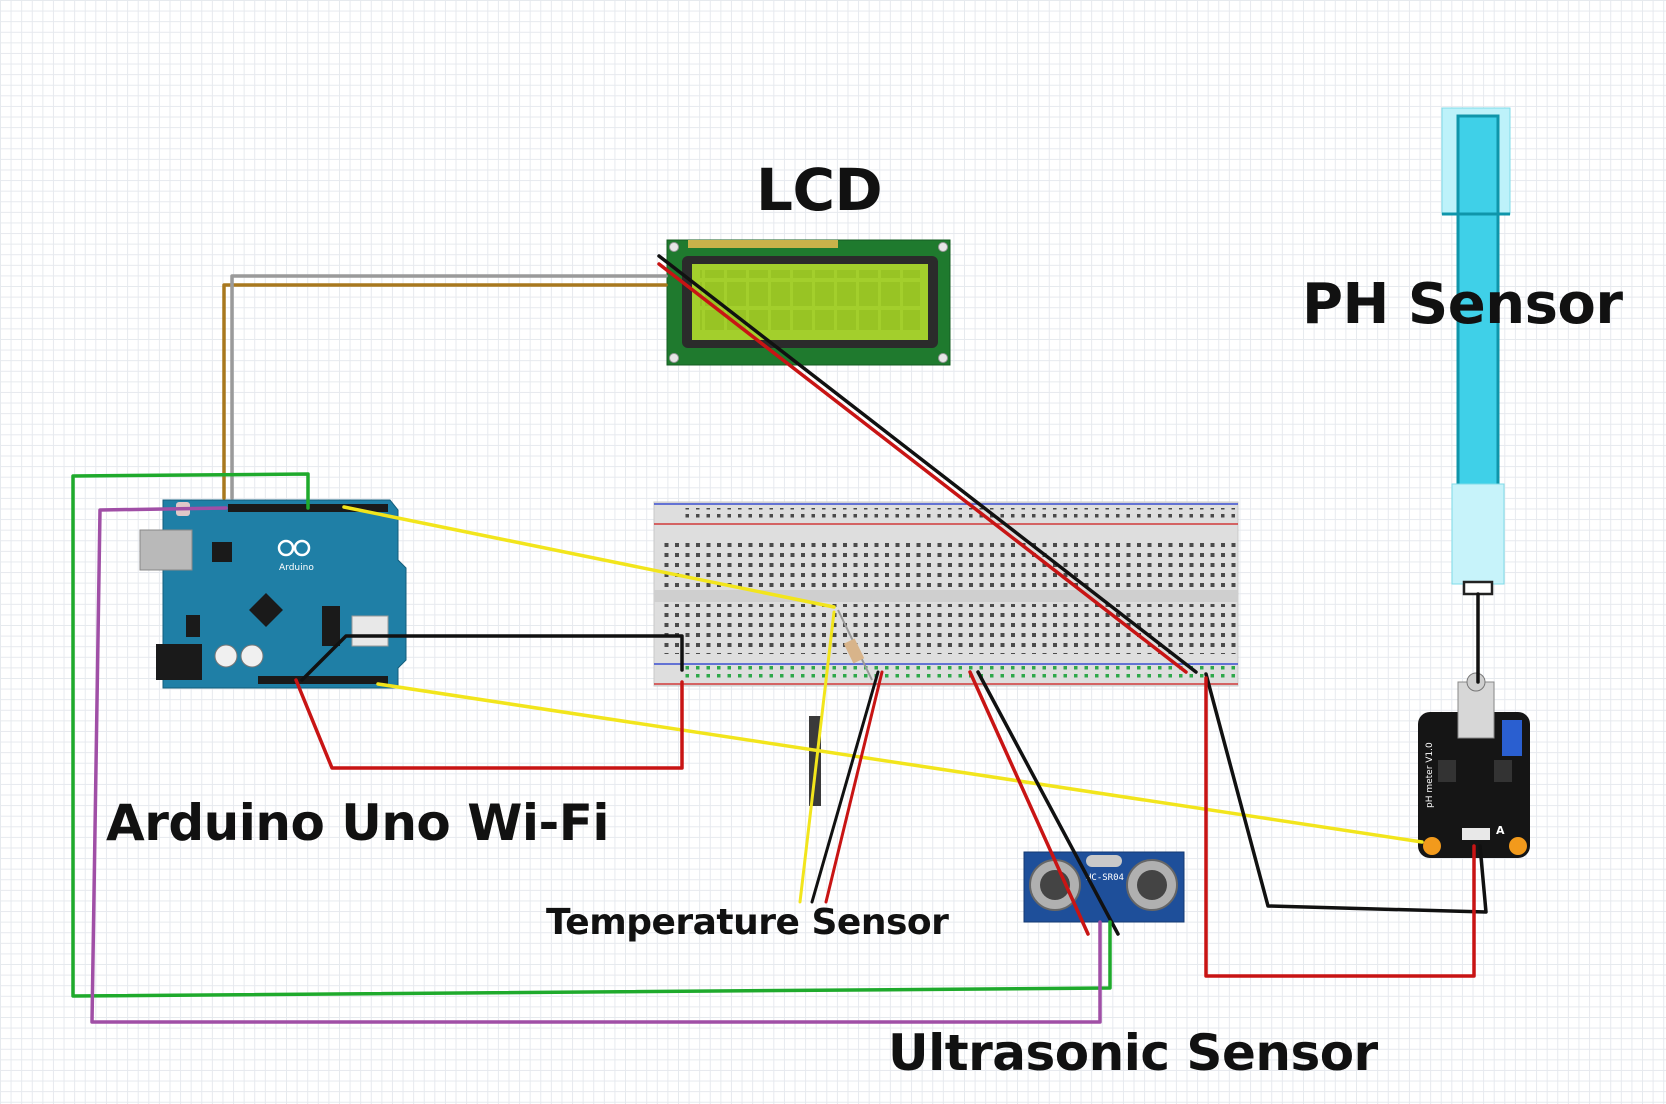 Image resolution: width=1666 pixels, height=1104 pixels. Describe the element at coordinates (445, 391) in the screenshot. I see `wire-brown` at that location.